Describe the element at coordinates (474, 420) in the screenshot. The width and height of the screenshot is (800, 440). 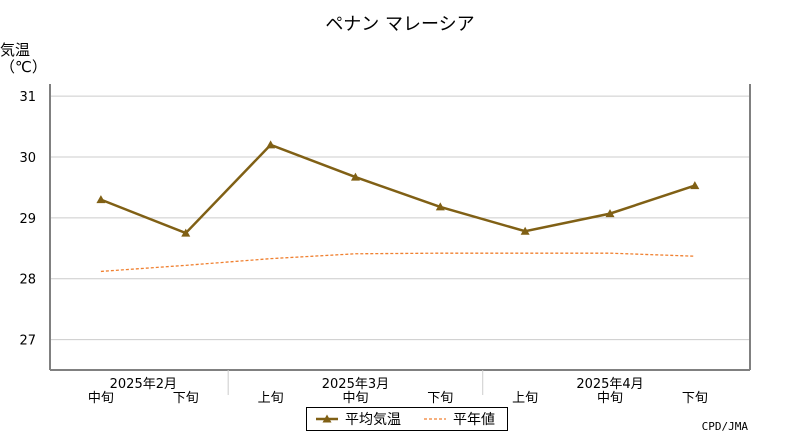
I see `legend-label: 平年値` at that location.